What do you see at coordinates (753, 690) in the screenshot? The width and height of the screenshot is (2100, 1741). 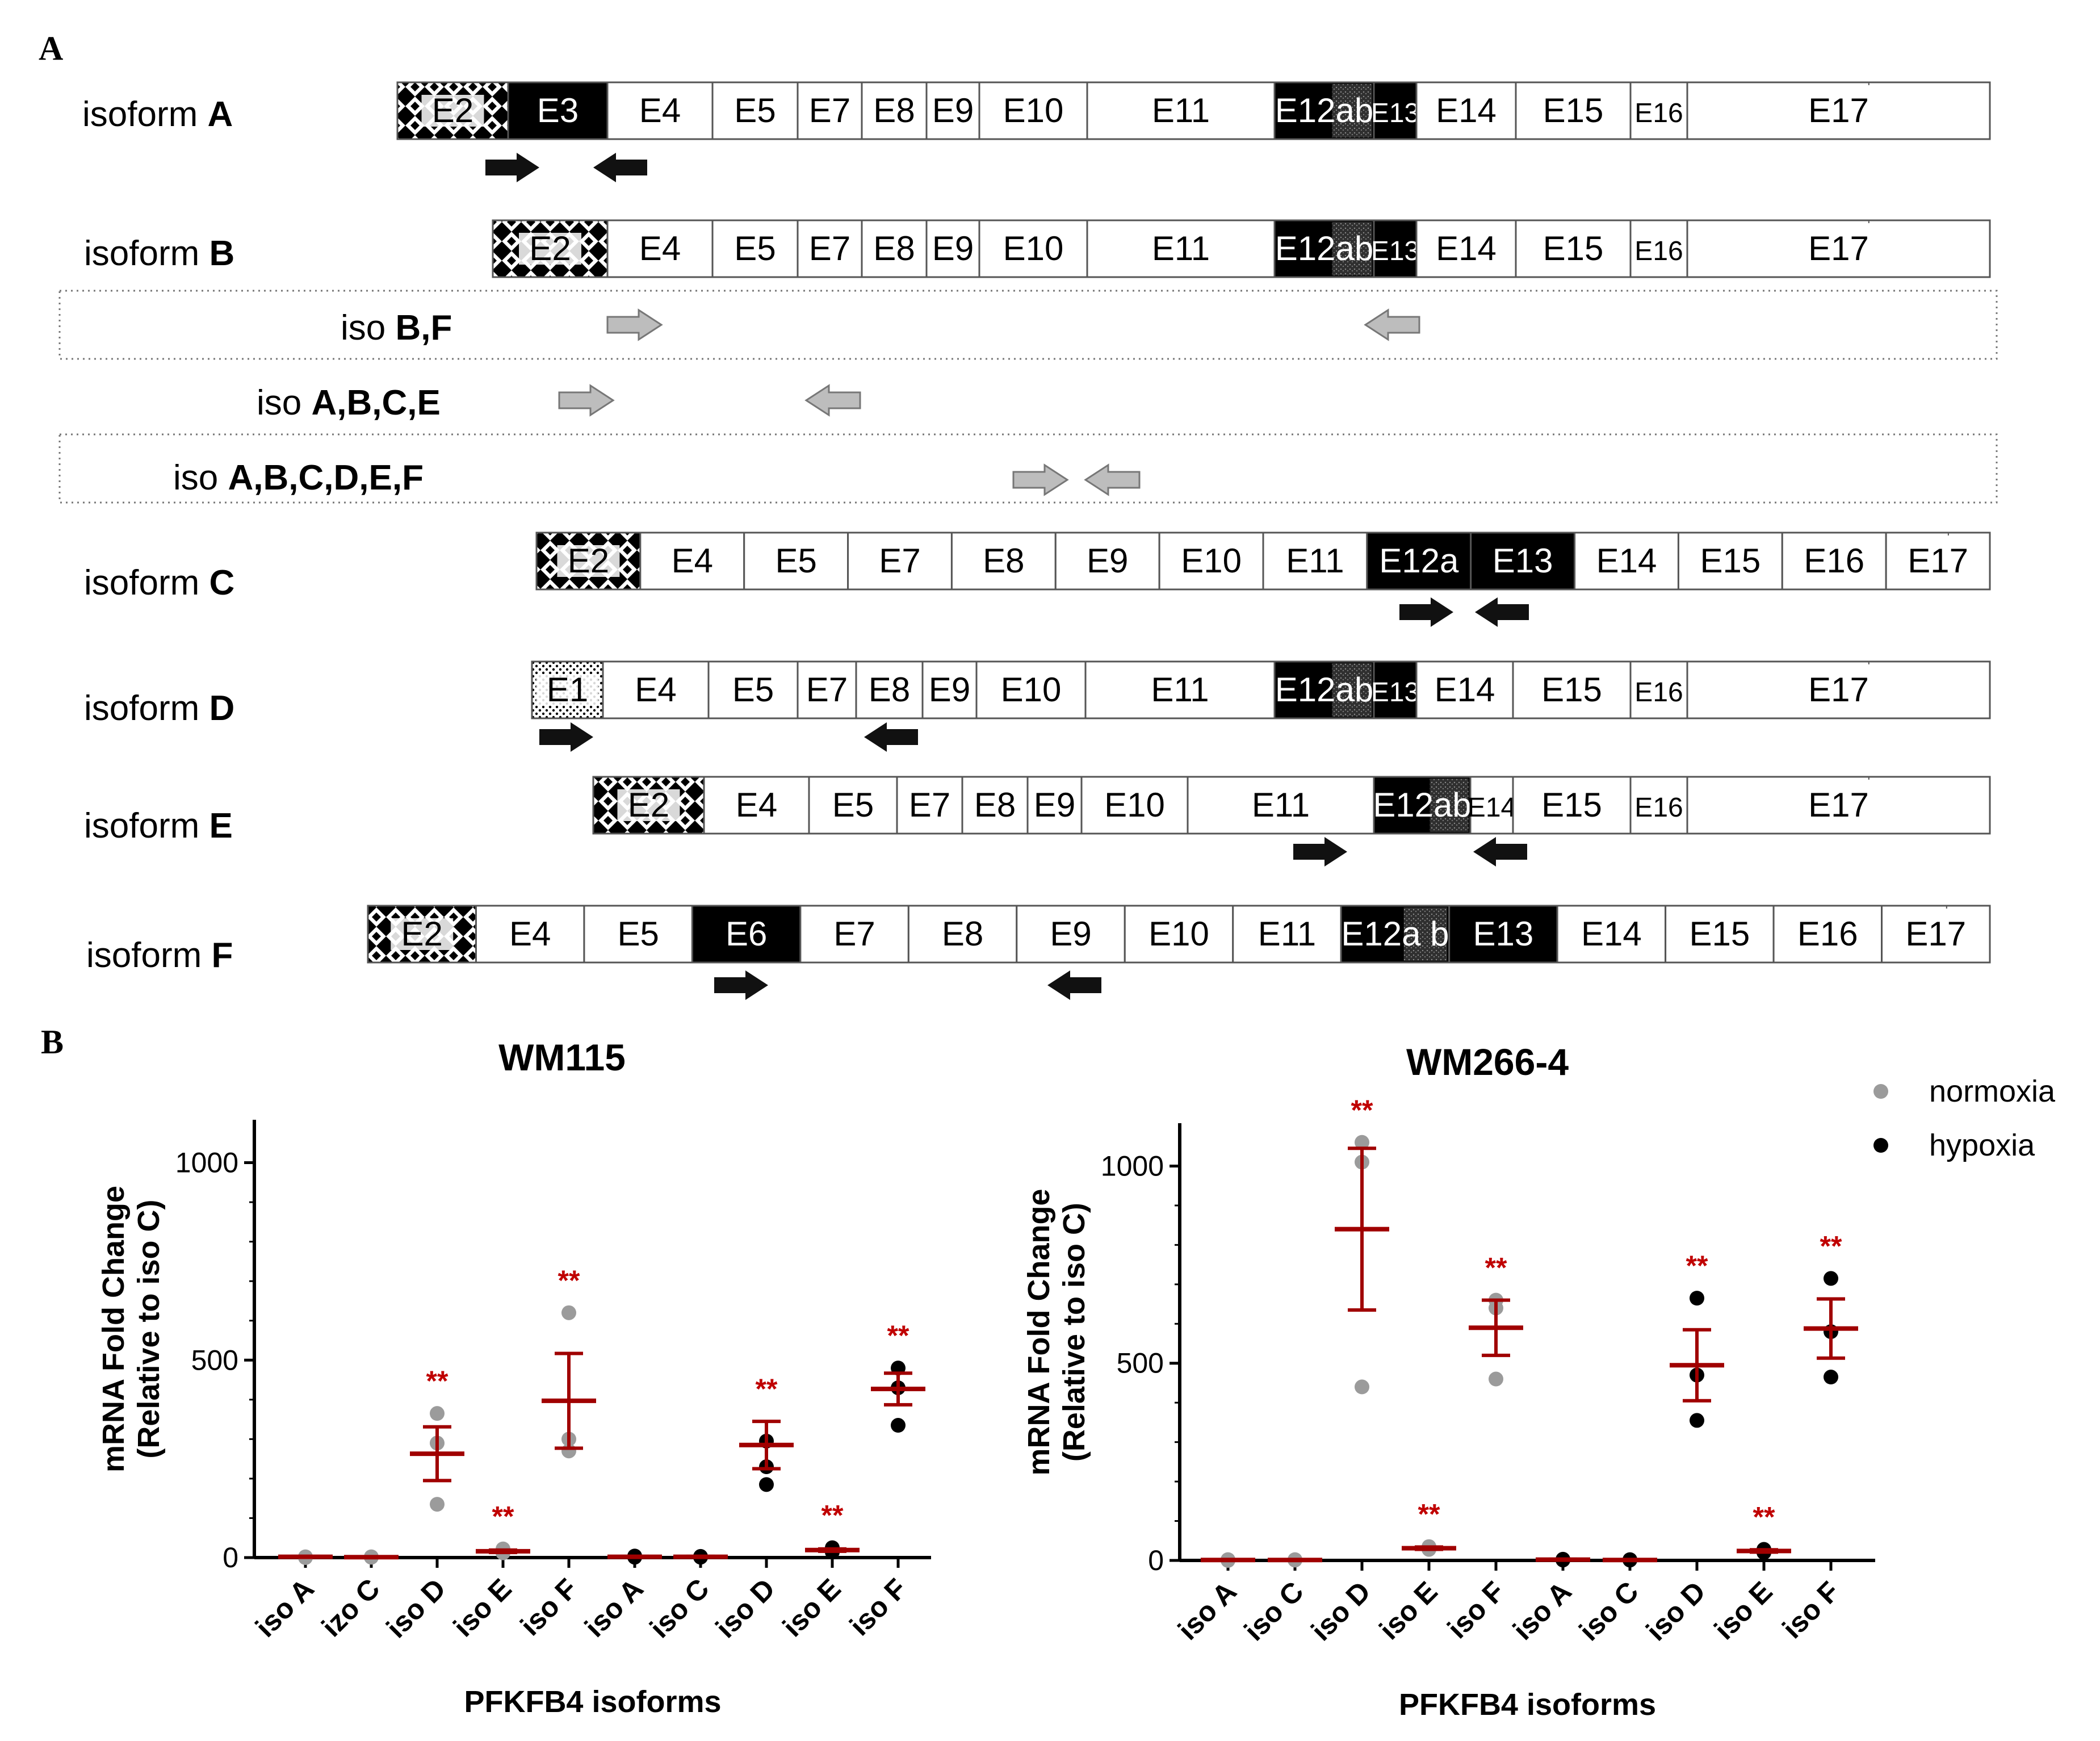 I see `exon-label: E5` at bounding box center [753, 690].